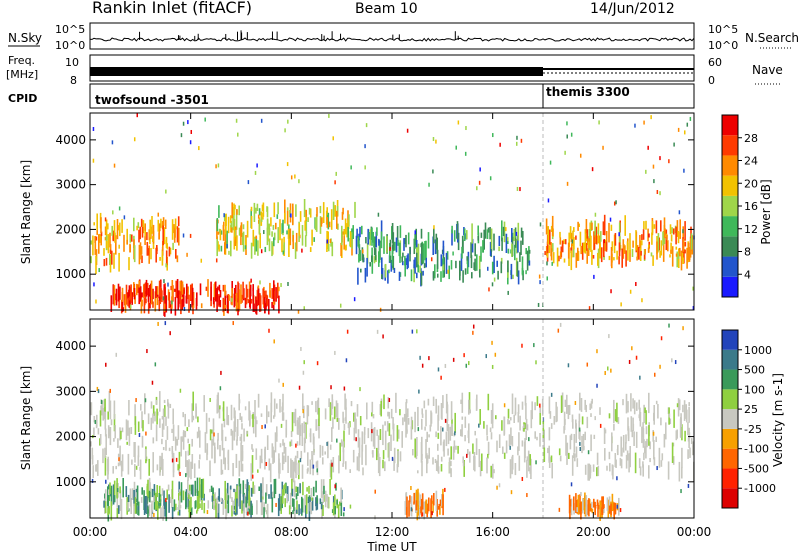 The width and height of the screenshot is (800, 554). Describe the element at coordinates (152, 100) in the screenshot. I see `cpid-segment-1: twofsound -3501` at that location.